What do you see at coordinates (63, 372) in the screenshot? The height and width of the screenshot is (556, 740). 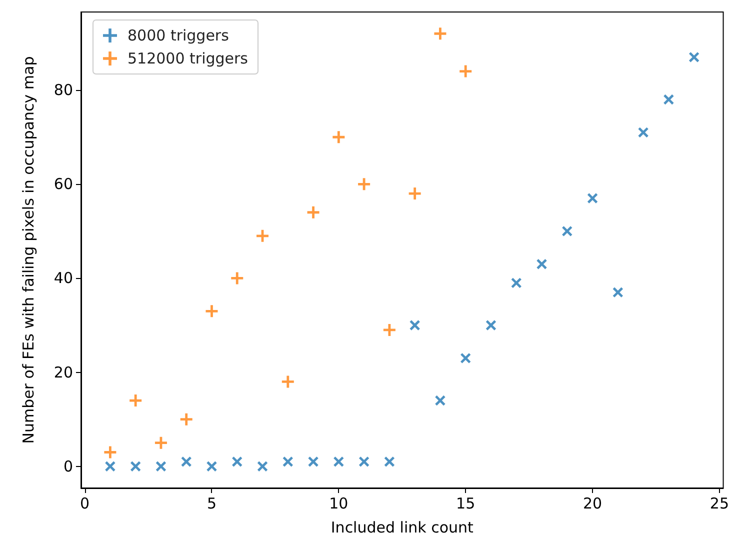 I see `y-tick-label: 20` at bounding box center [63, 372].